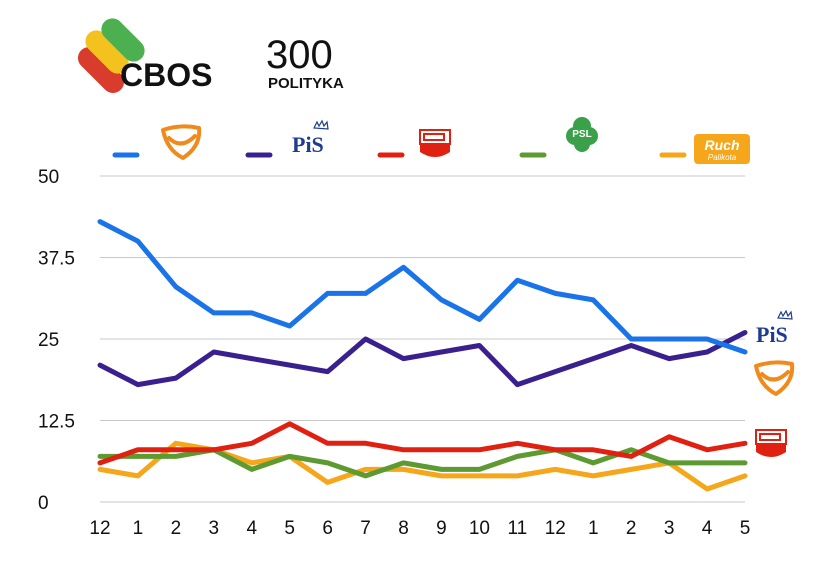 The height and width of the screenshot is (572, 827). Describe the element at coordinates (306, 83) in the screenshot. I see `polityka-300-word: POLITYKA` at that location.